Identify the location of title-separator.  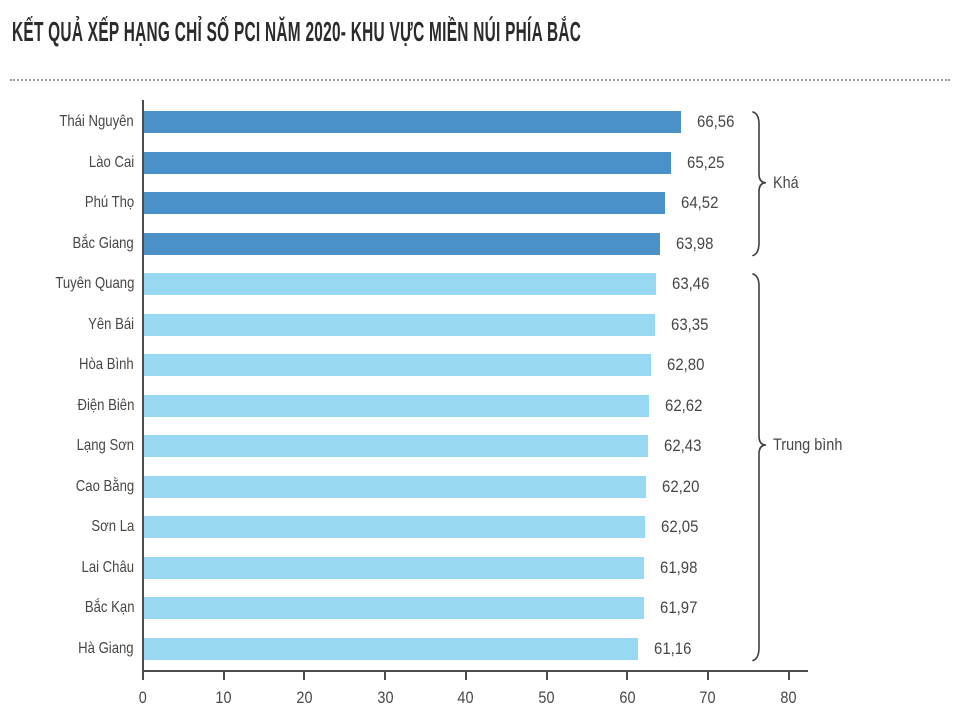
(480, 80).